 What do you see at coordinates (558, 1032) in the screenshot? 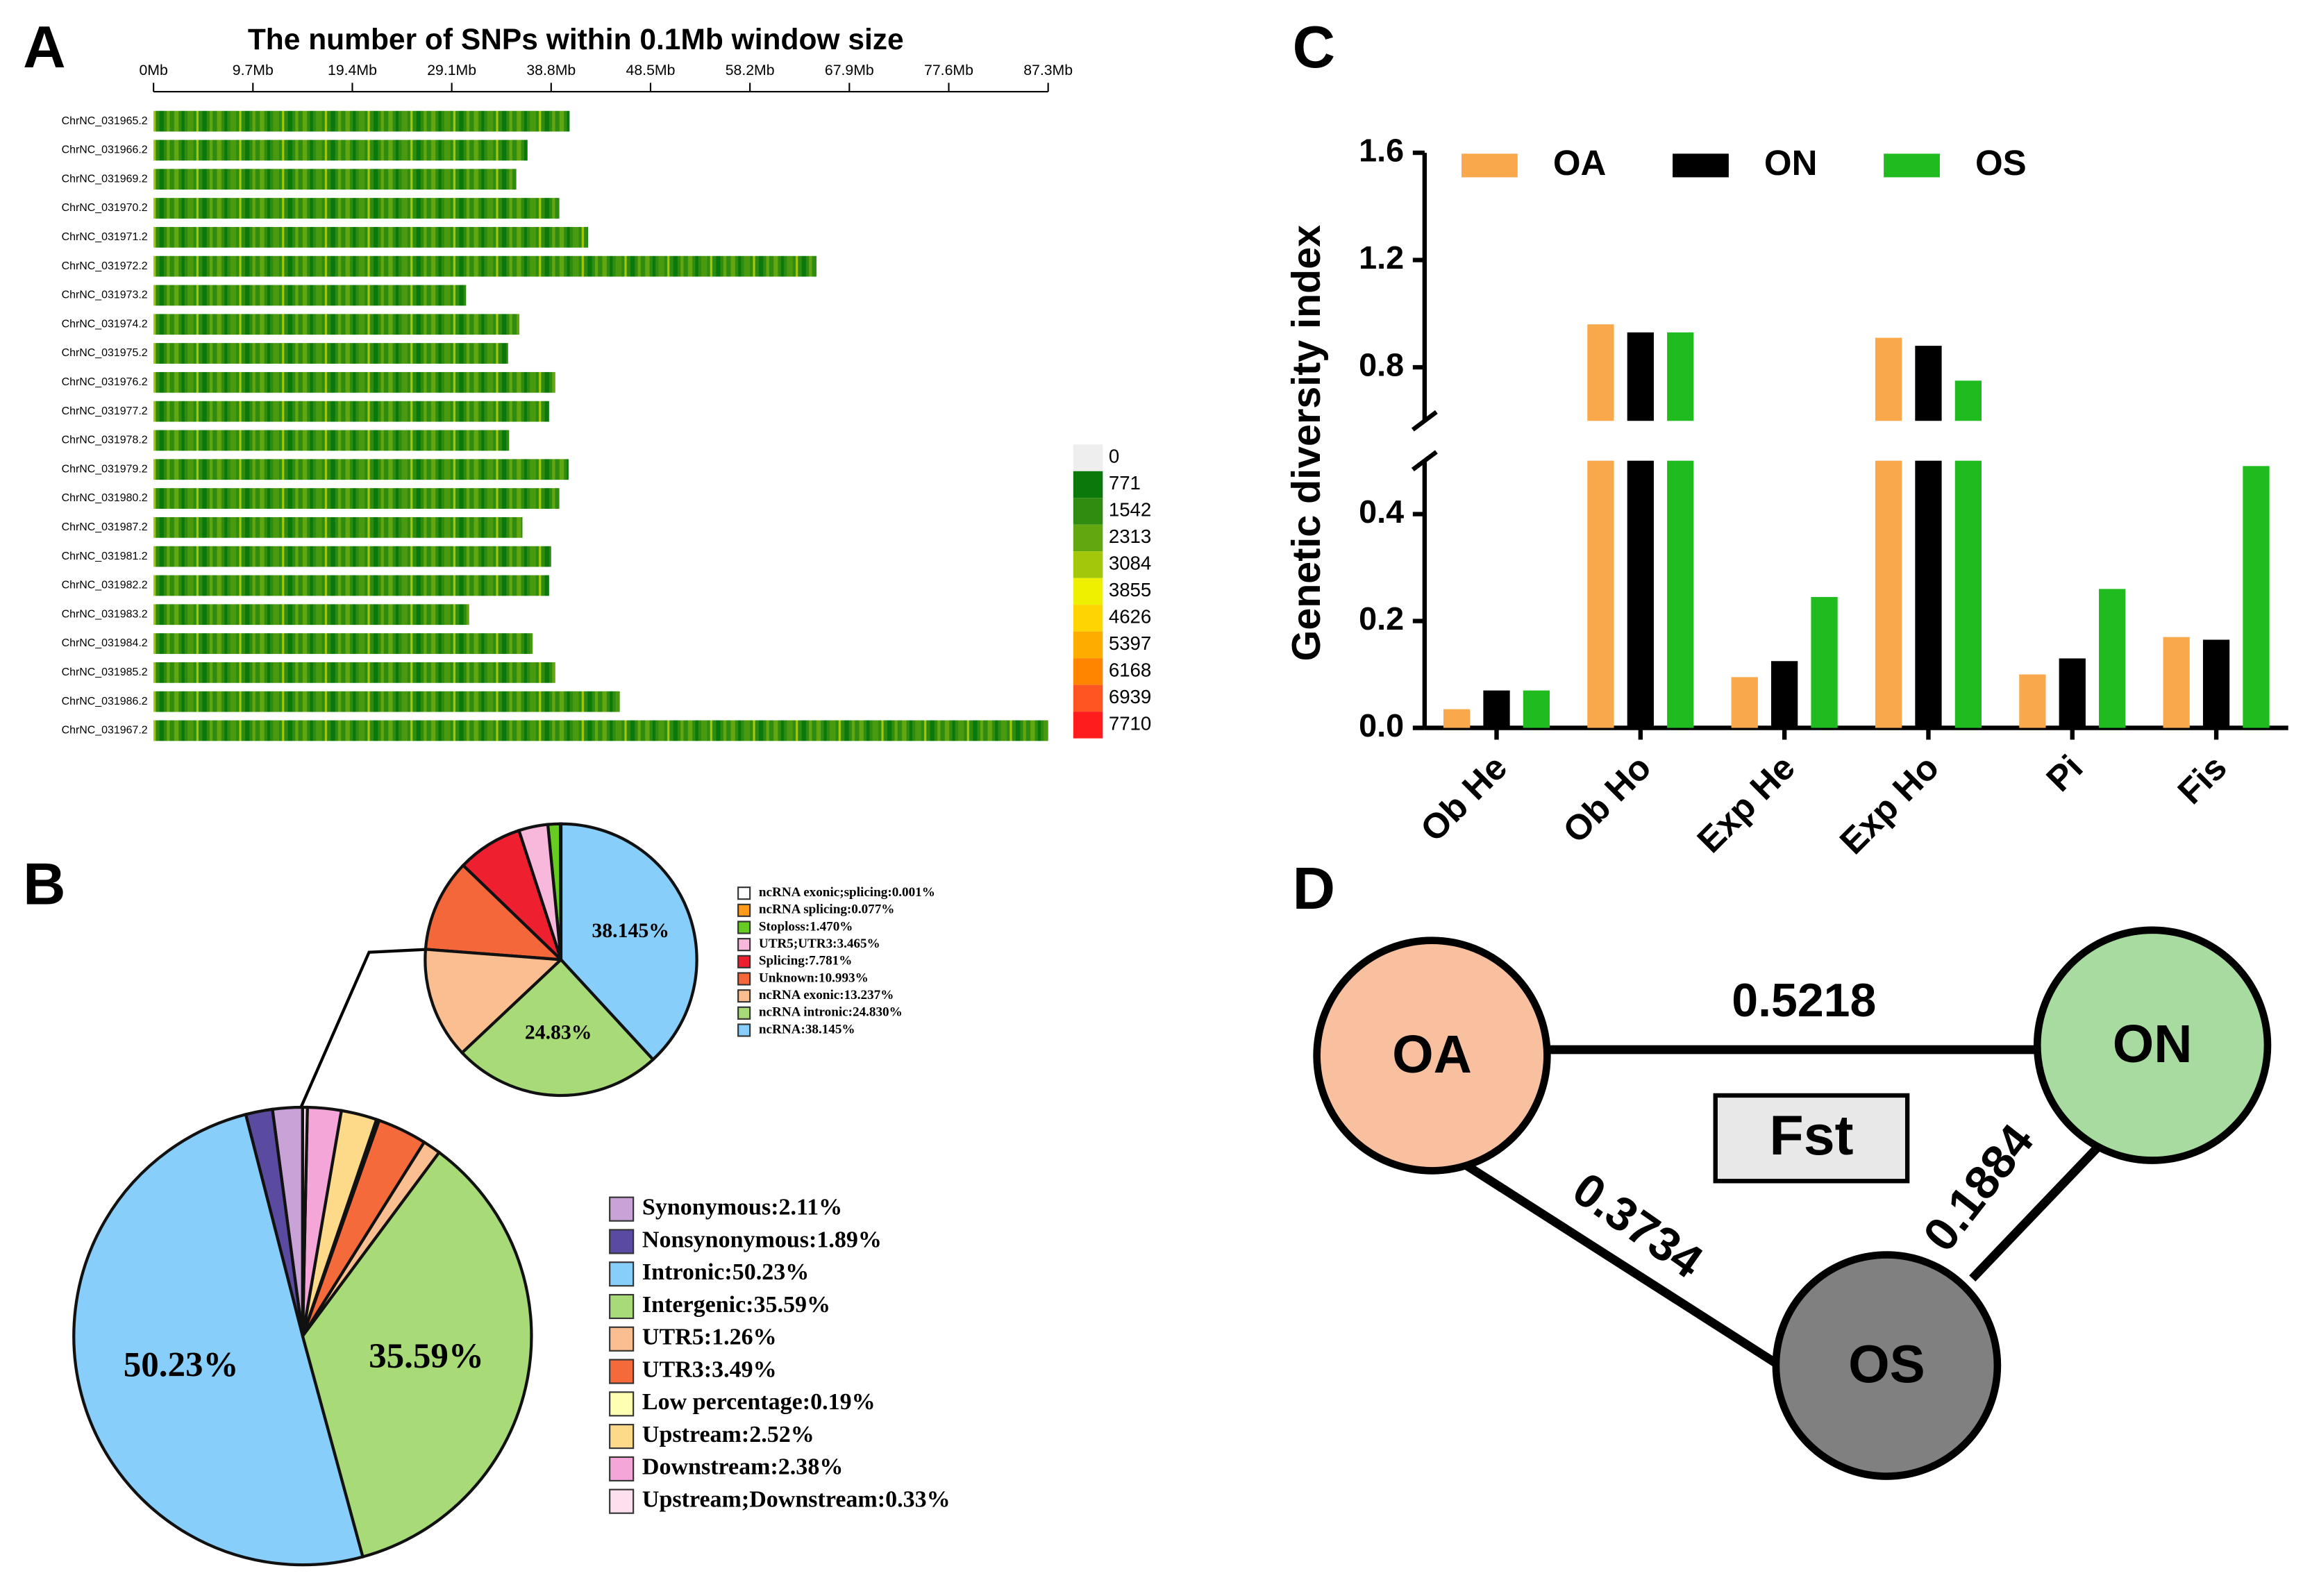
I see `slice-label: 24.83%` at bounding box center [558, 1032].